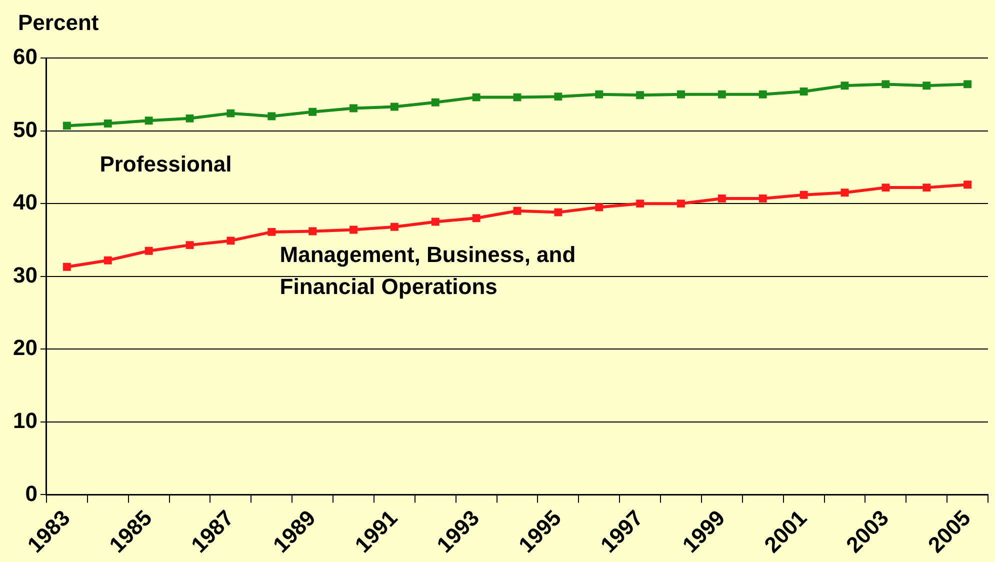  What do you see at coordinates (25, 129) in the screenshot?
I see `y-tick-label: 50` at bounding box center [25, 129].